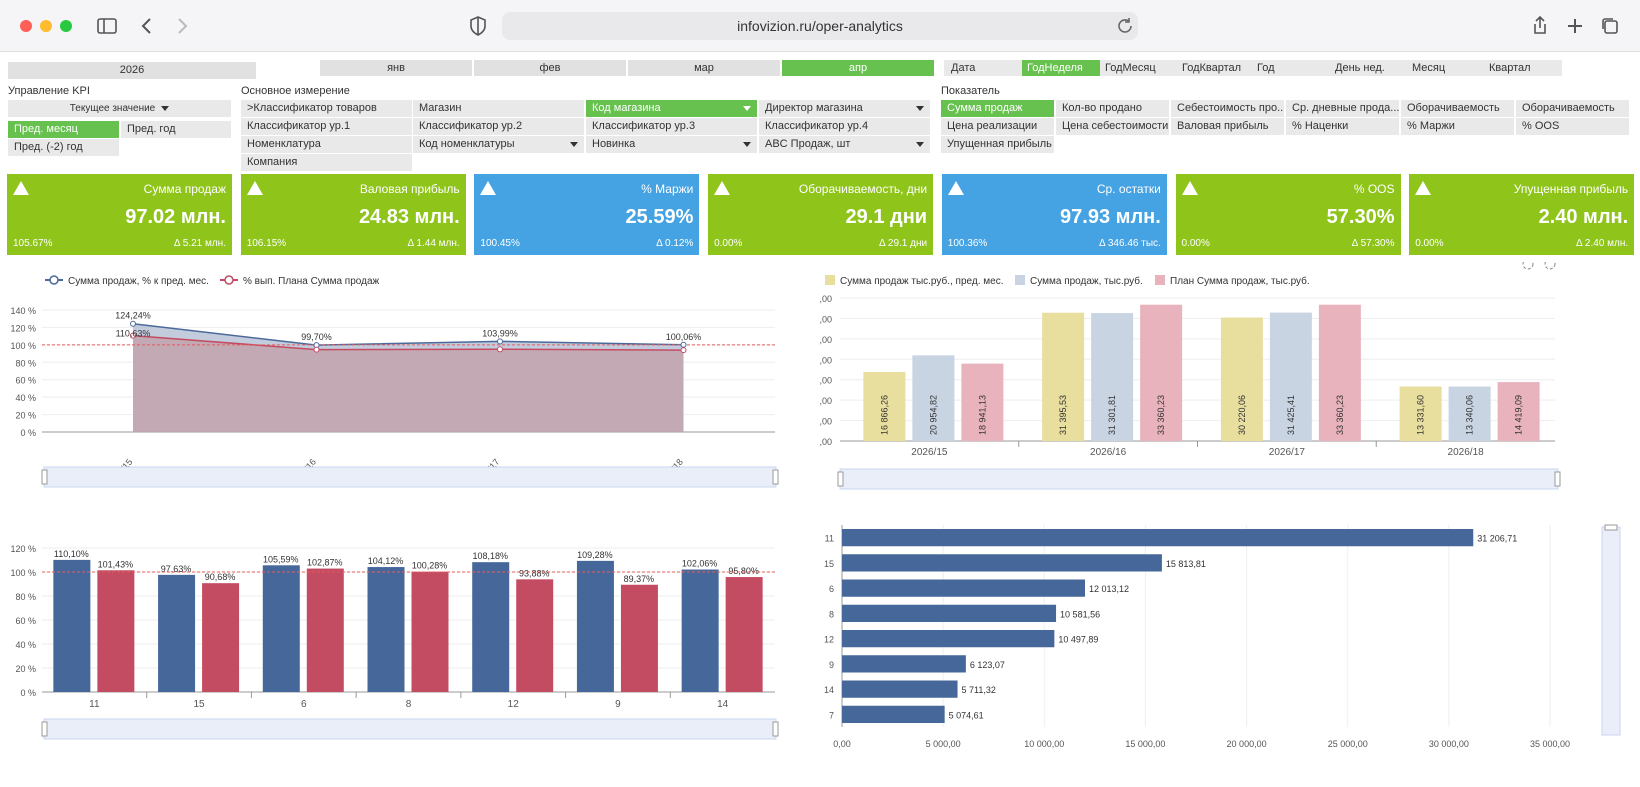  Describe the element at coordinates (1125, 26) in the screenshot. I see `reload-icon` at that location.